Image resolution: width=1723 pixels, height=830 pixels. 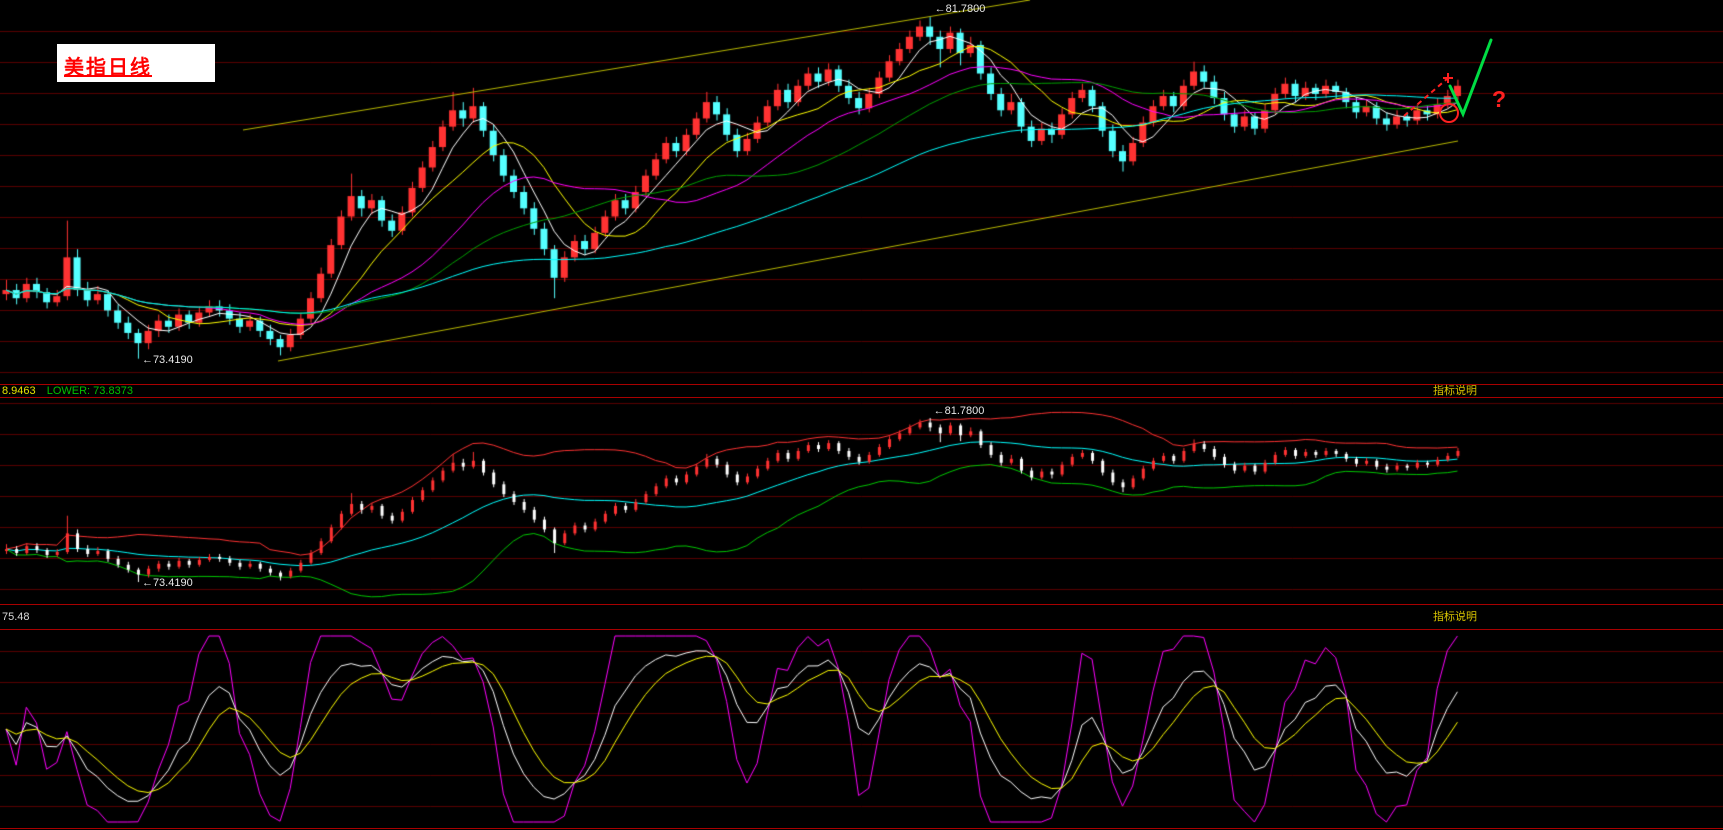 I want to click on question-mark-annotation: ?, so click(x=1499, y=99).